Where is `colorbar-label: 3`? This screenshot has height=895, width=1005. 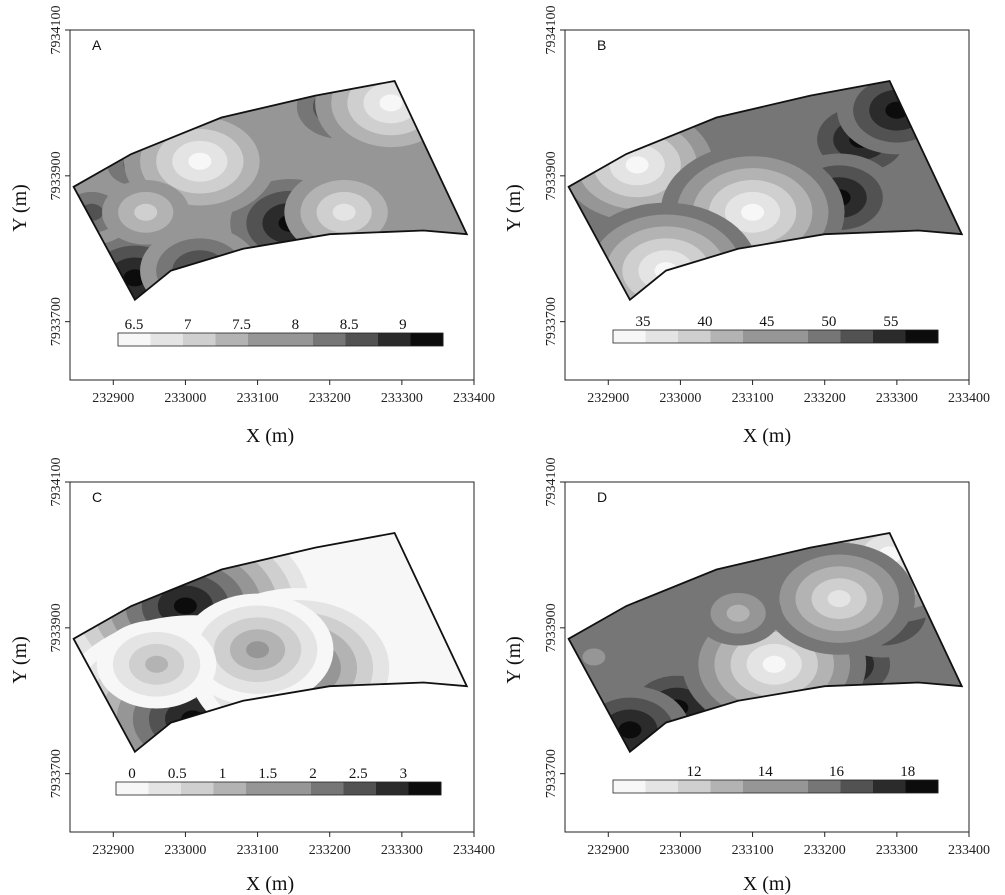
colorbar-label: 3 is located at coordinates (404, 774).